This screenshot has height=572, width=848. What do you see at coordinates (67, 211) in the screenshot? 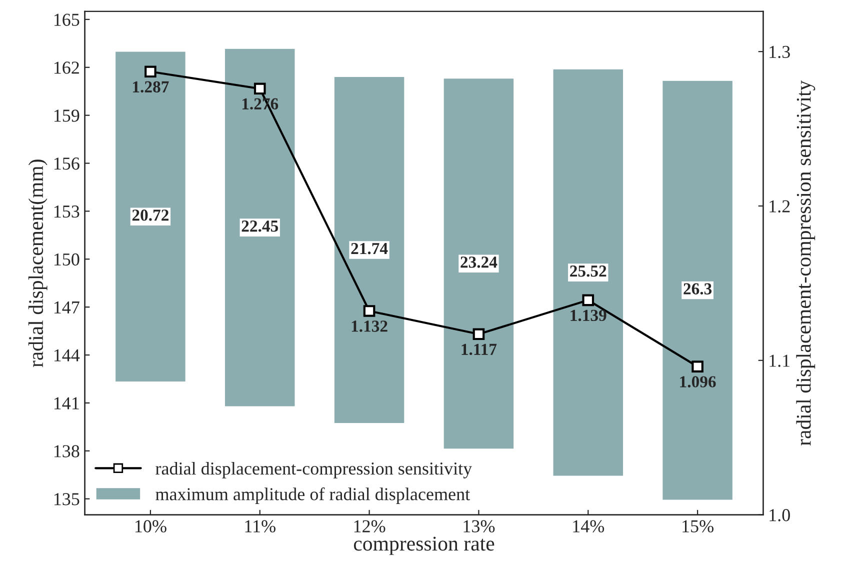
I see `y-tick-label: 153` at bounding box center [67, 211].